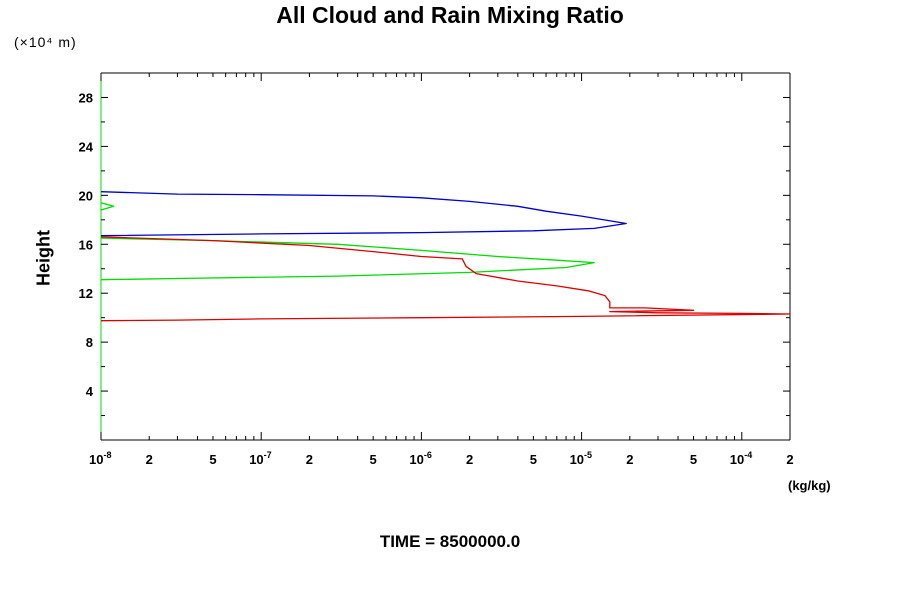 This screenshot has width=900, height=600. I want to click on x-tick-label: 10⁻⁵, so click(581, 458).